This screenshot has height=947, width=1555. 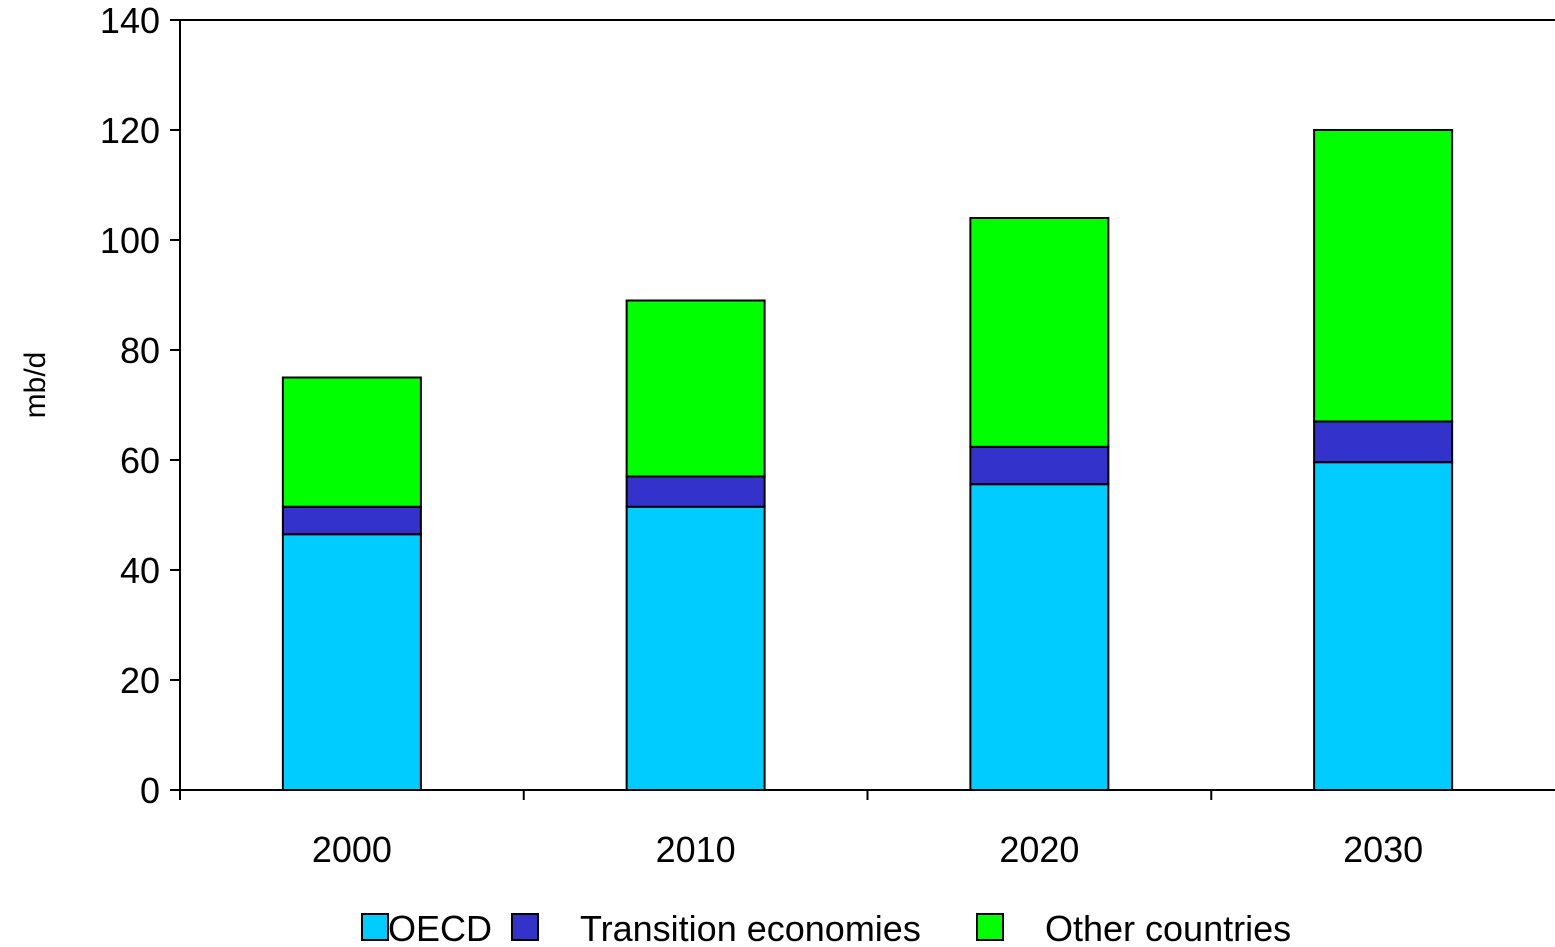 I want to click on legend-swatch-oecd, so click(x=375, y=927).